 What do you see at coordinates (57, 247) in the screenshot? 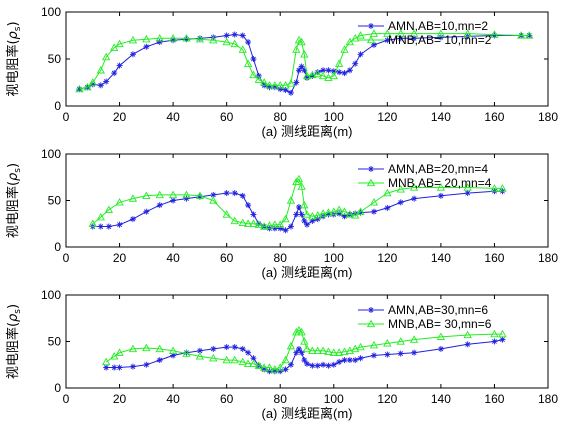
I see `y-tick-label: 0` at bounding box center [57, 247].